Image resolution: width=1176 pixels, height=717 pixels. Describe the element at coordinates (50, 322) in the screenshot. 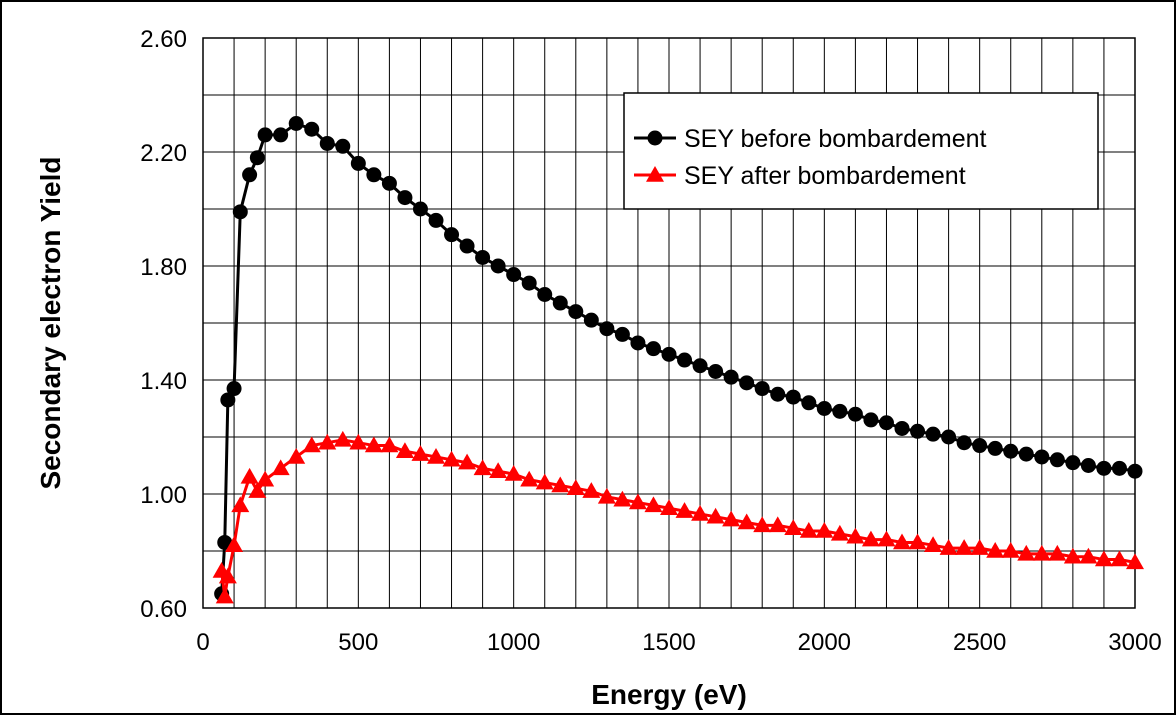

I see `y-axis-title: Secondary electron Yield` at that location.